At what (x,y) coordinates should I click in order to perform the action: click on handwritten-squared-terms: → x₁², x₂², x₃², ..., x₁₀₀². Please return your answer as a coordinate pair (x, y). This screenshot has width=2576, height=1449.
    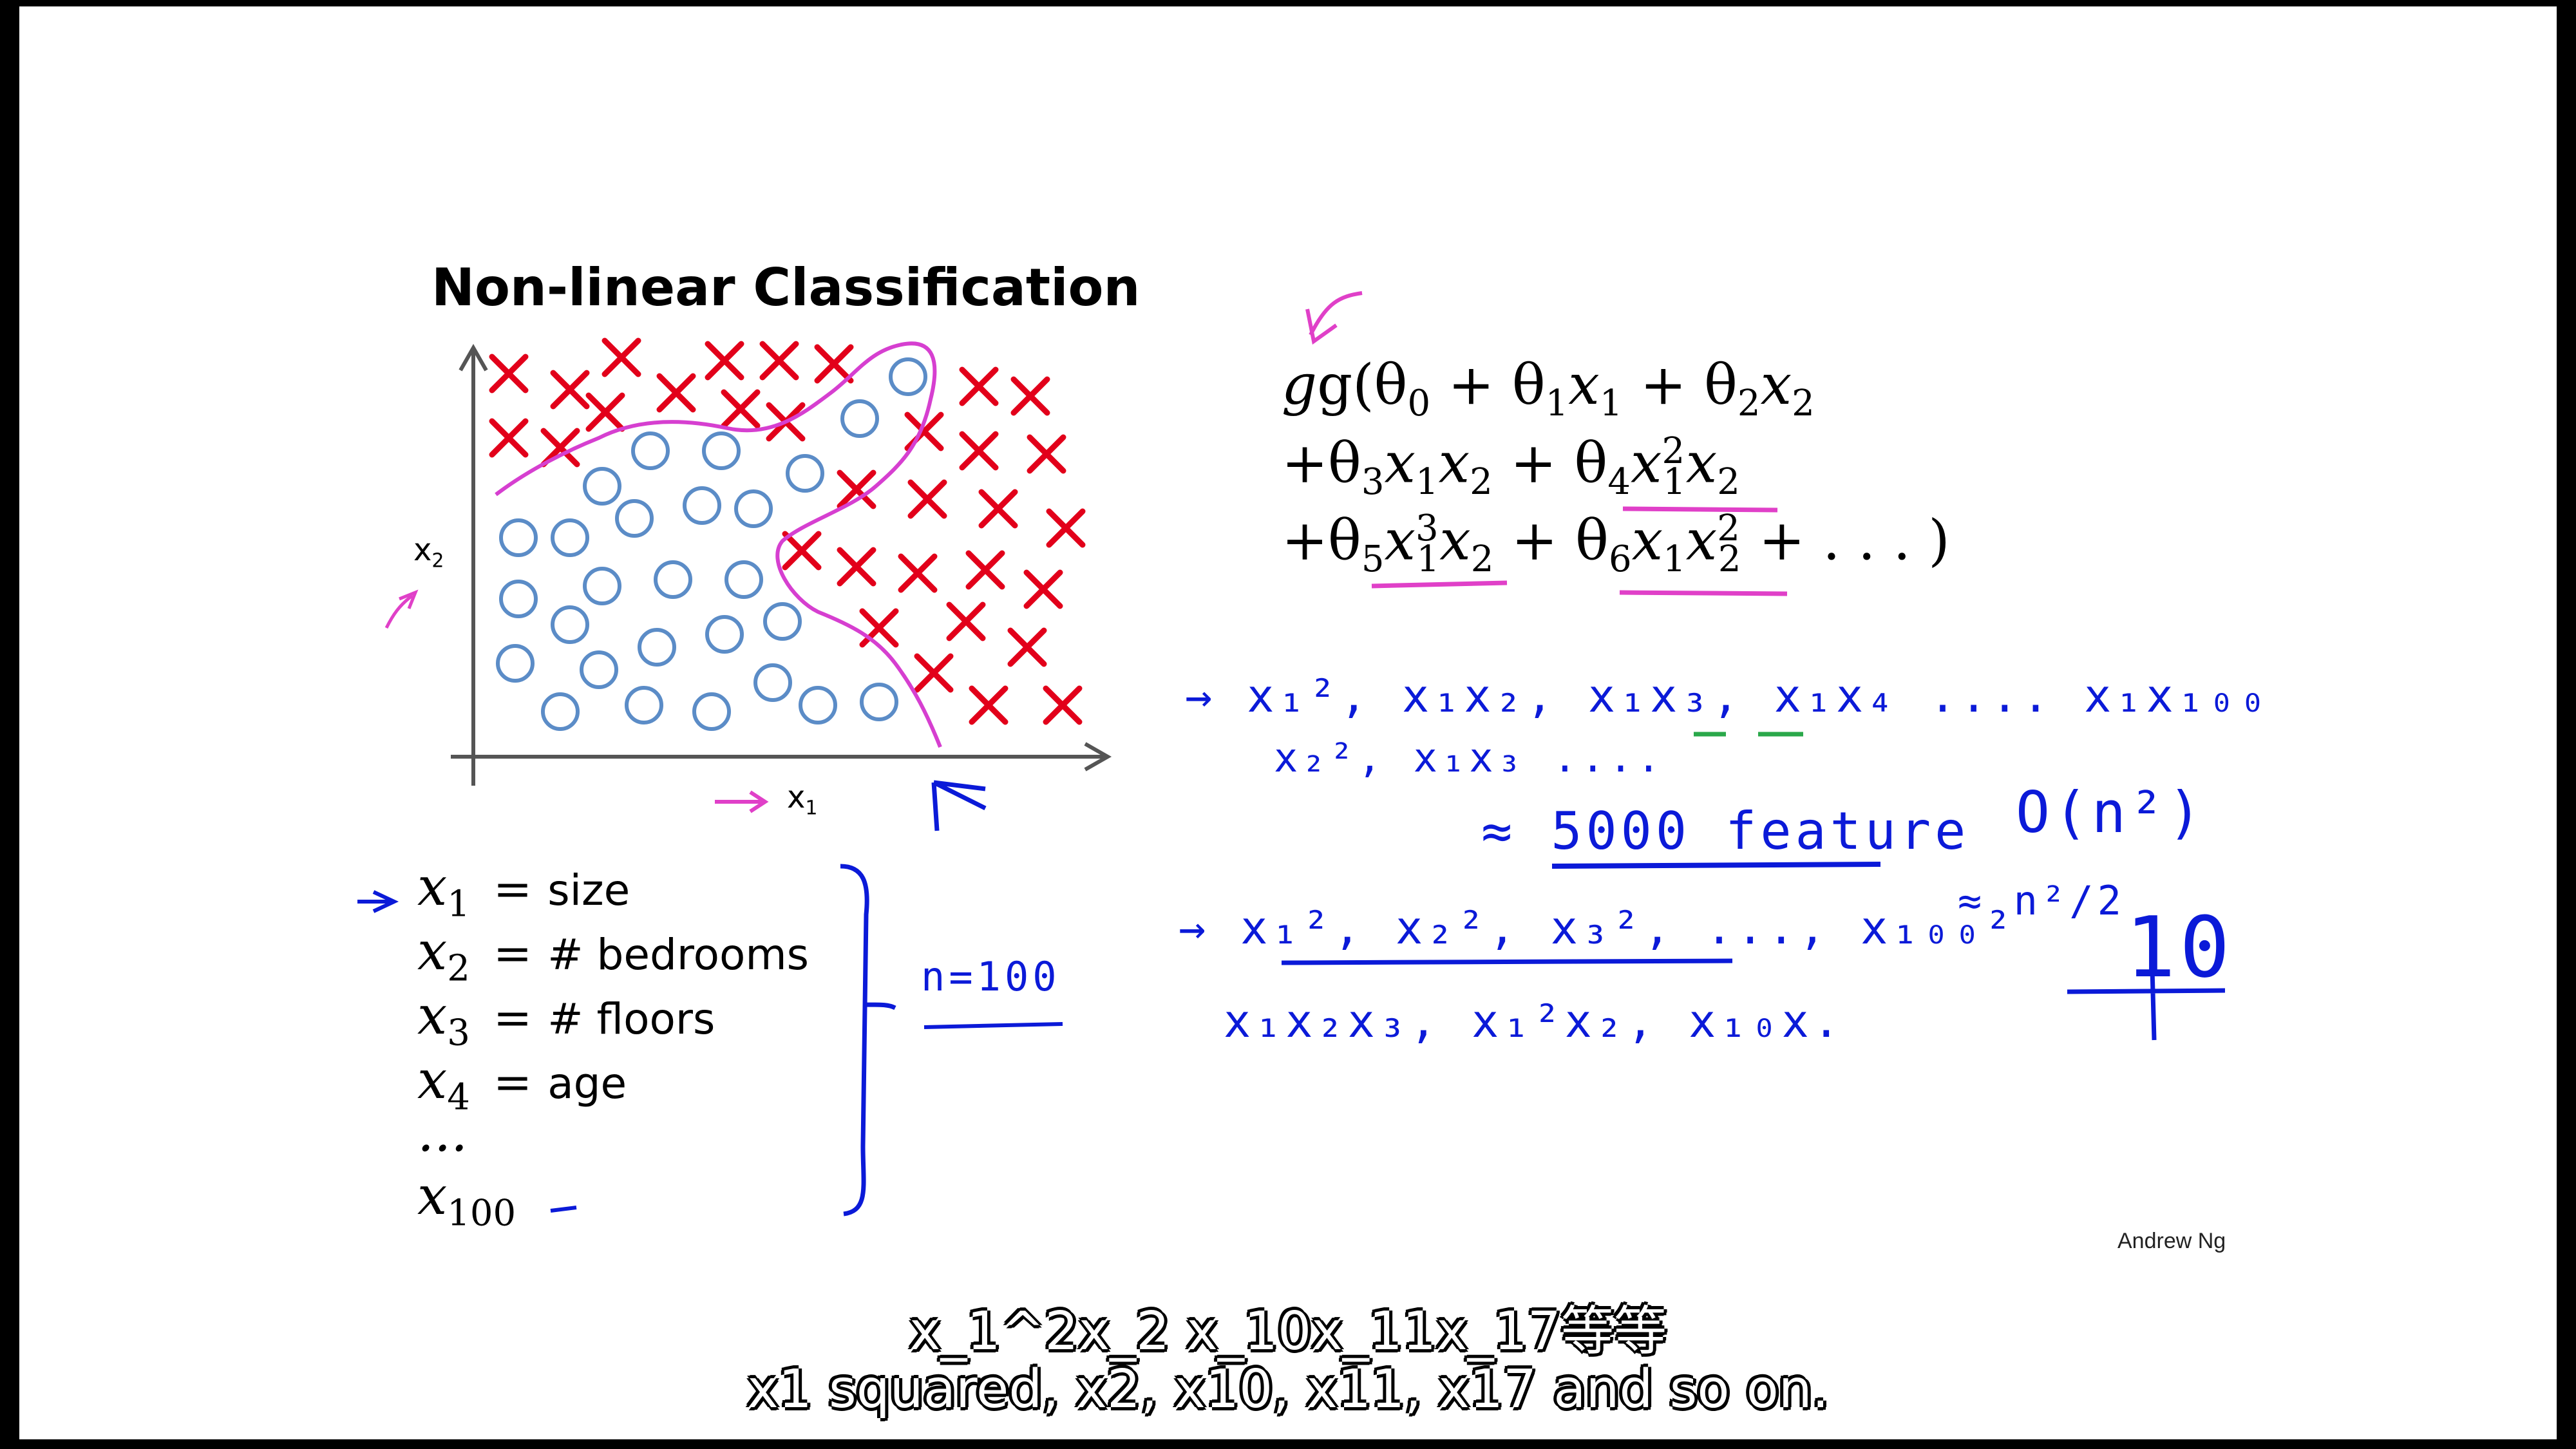
    Looking at the image, I should click on (1597, 928).